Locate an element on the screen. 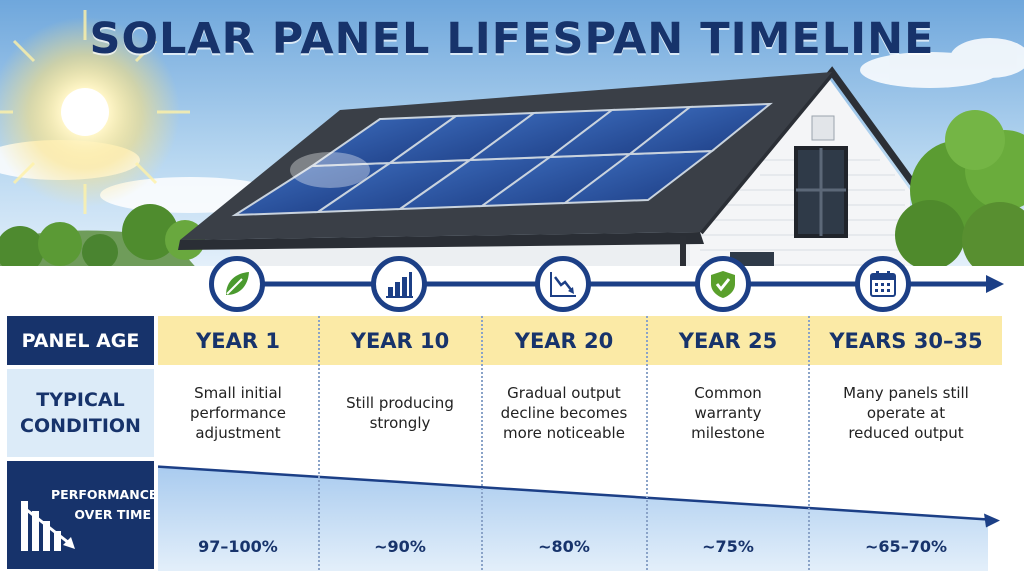  performance-year-10: ~90% is located at coordinates (400, 546).